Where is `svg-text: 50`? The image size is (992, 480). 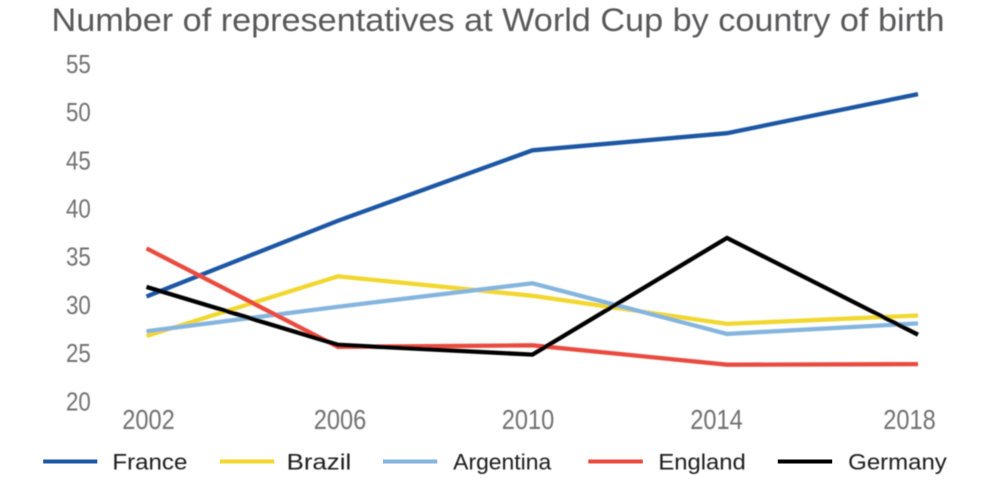 svg-text: 50 is located at coordinates (78, 113).